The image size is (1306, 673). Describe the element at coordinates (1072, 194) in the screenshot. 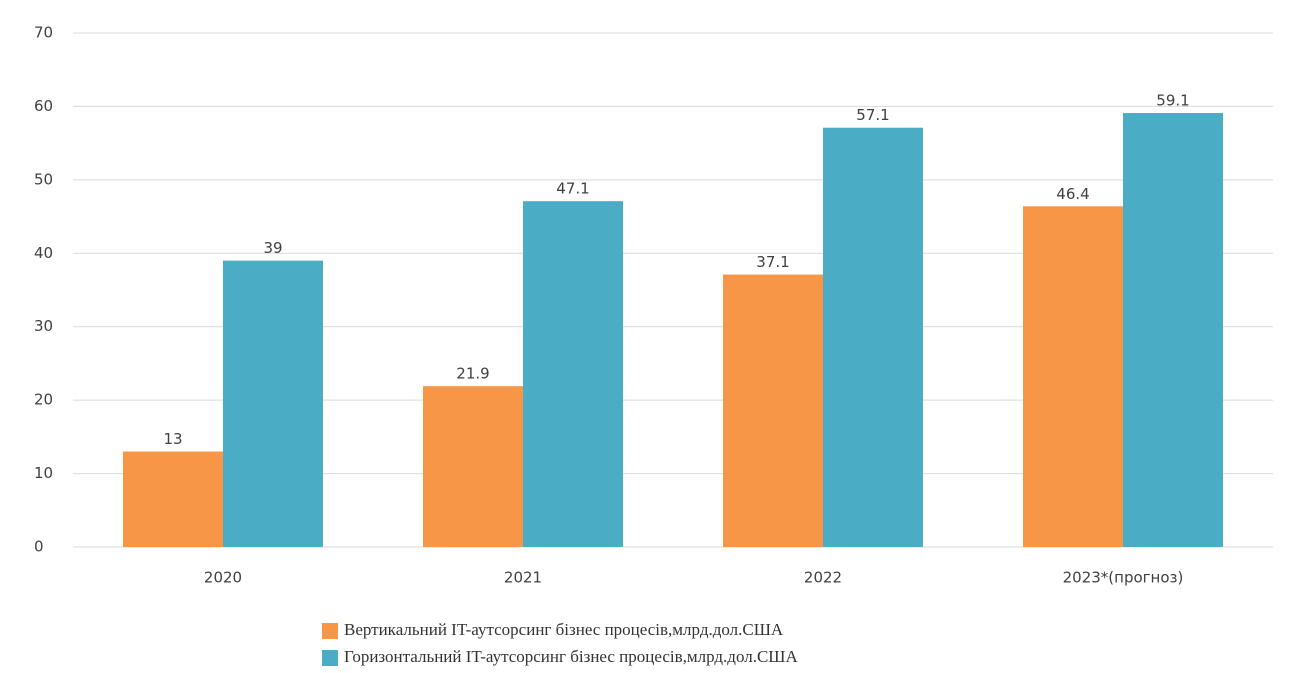

I see `data-label: 46.4` at that location.